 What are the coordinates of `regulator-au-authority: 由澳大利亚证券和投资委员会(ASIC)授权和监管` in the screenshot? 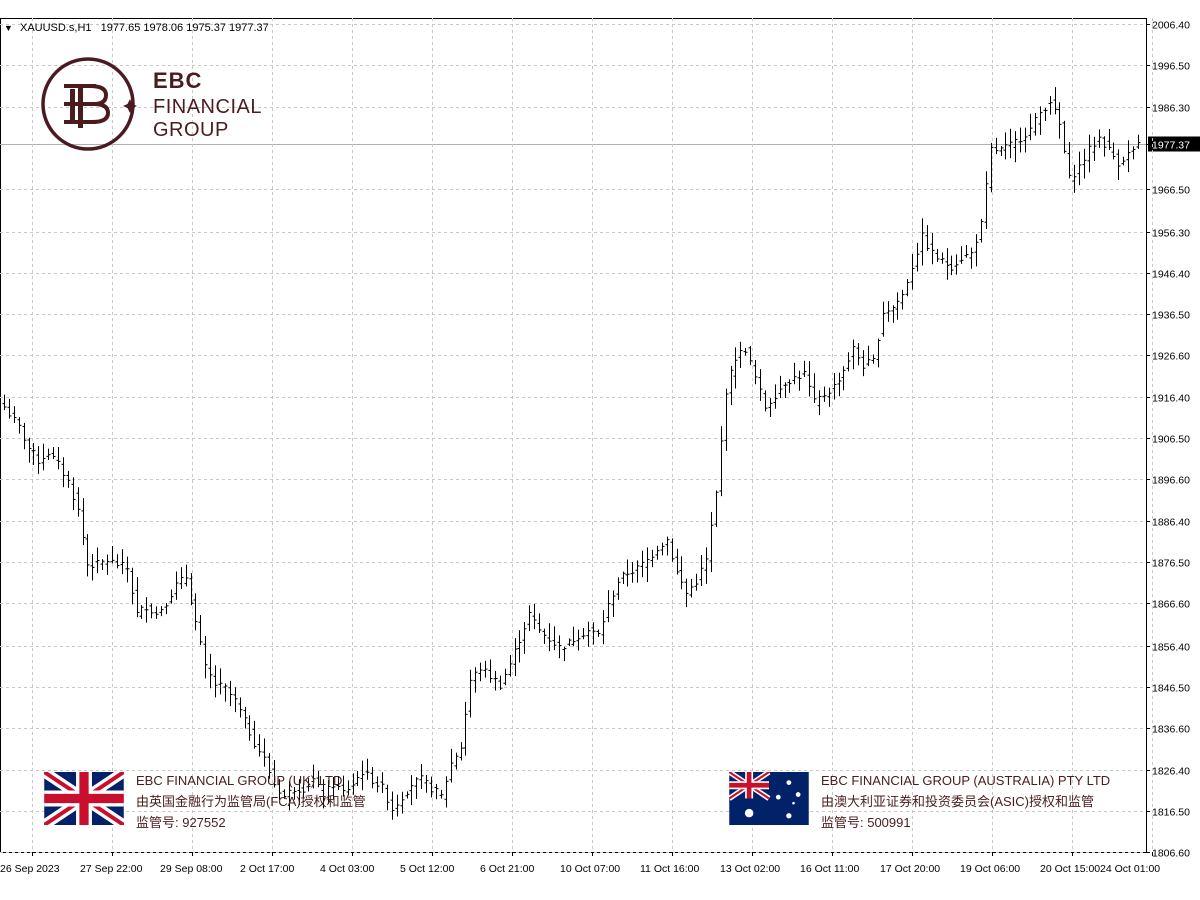 It's located at (958, 801).